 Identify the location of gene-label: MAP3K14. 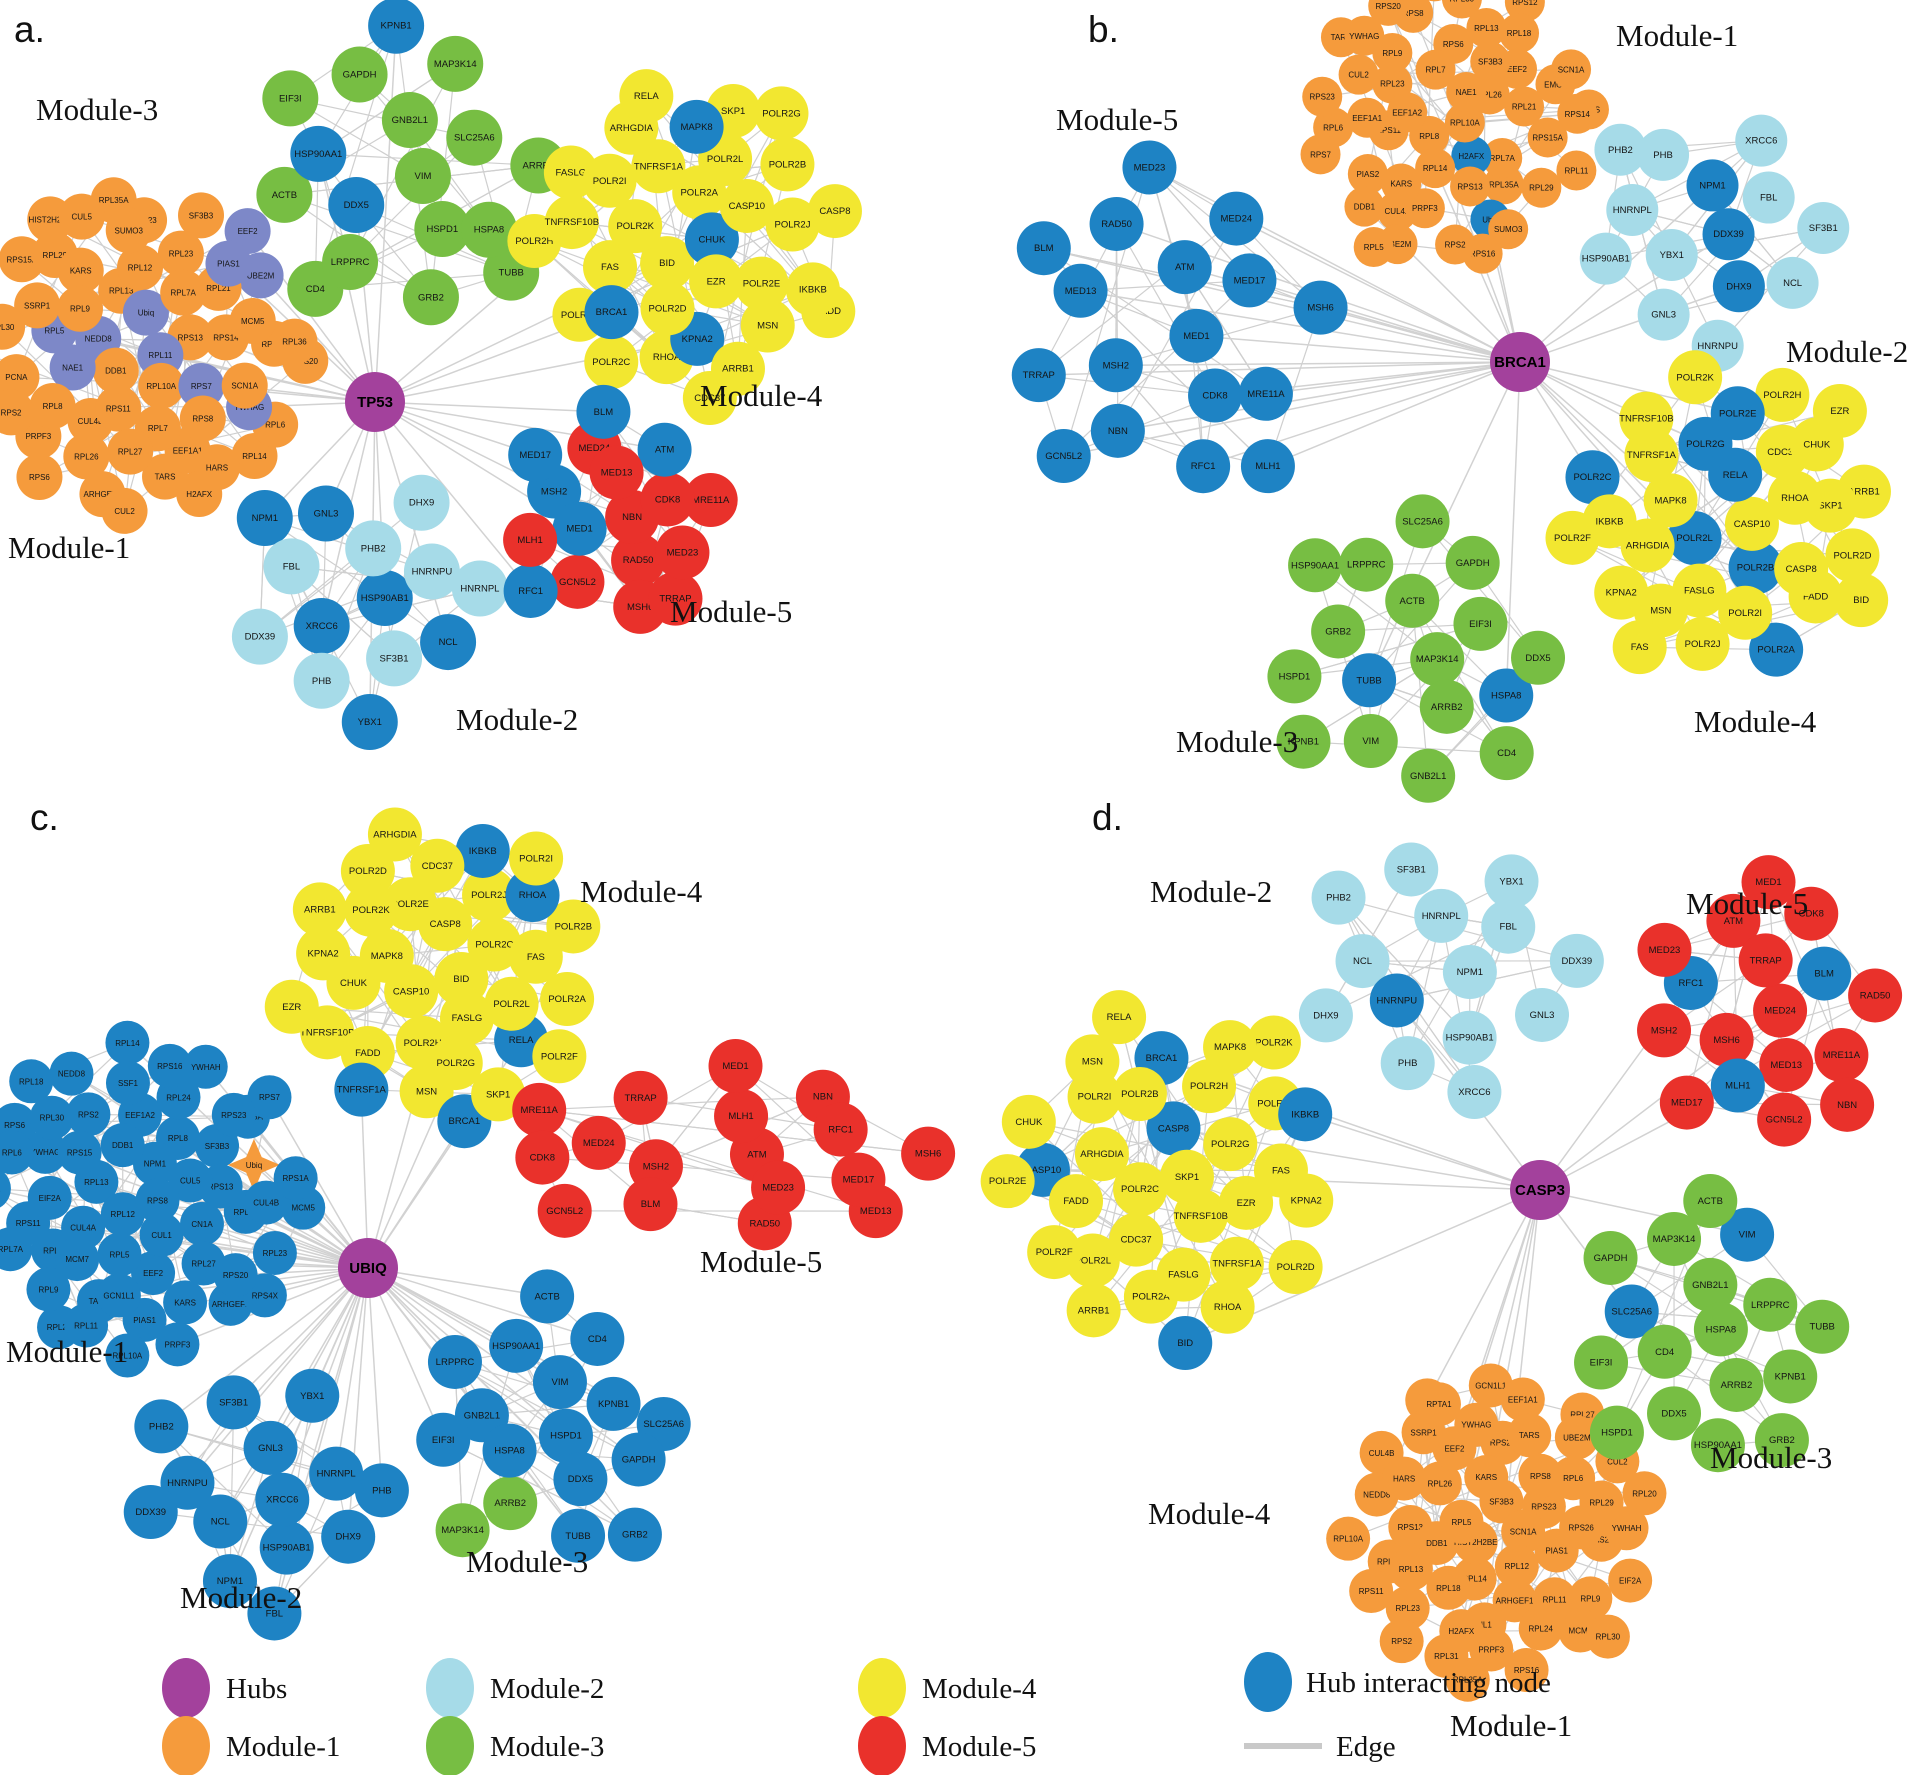
(1674, 1239).